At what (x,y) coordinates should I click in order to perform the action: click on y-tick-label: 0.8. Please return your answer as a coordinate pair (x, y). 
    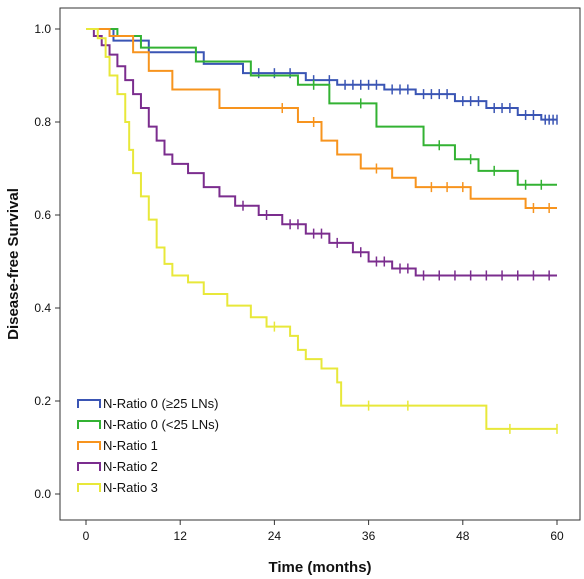
    Looking at the image, I should click on (42, 122).